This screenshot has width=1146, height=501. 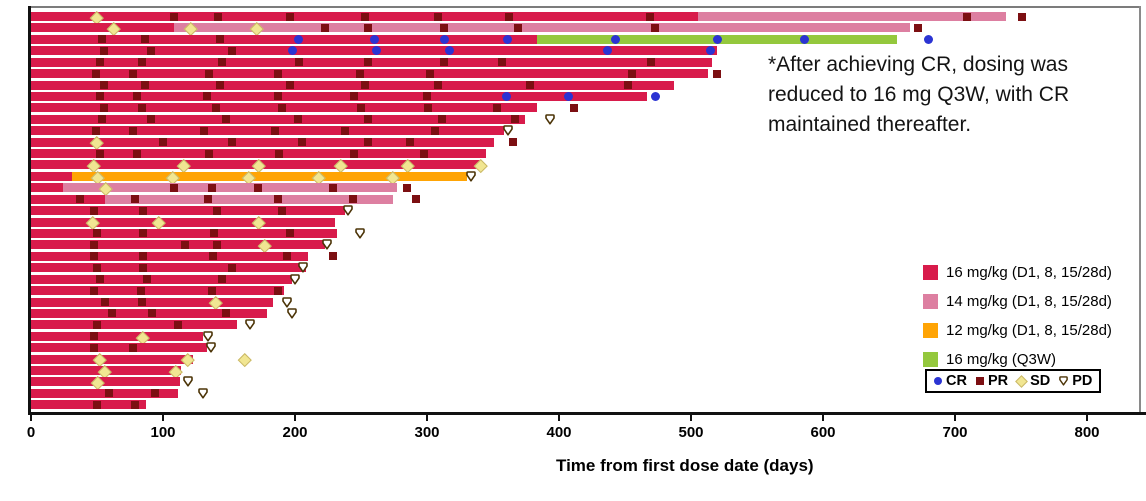 I want to click on x-tick-label: 700, so click(x=955, y=432).